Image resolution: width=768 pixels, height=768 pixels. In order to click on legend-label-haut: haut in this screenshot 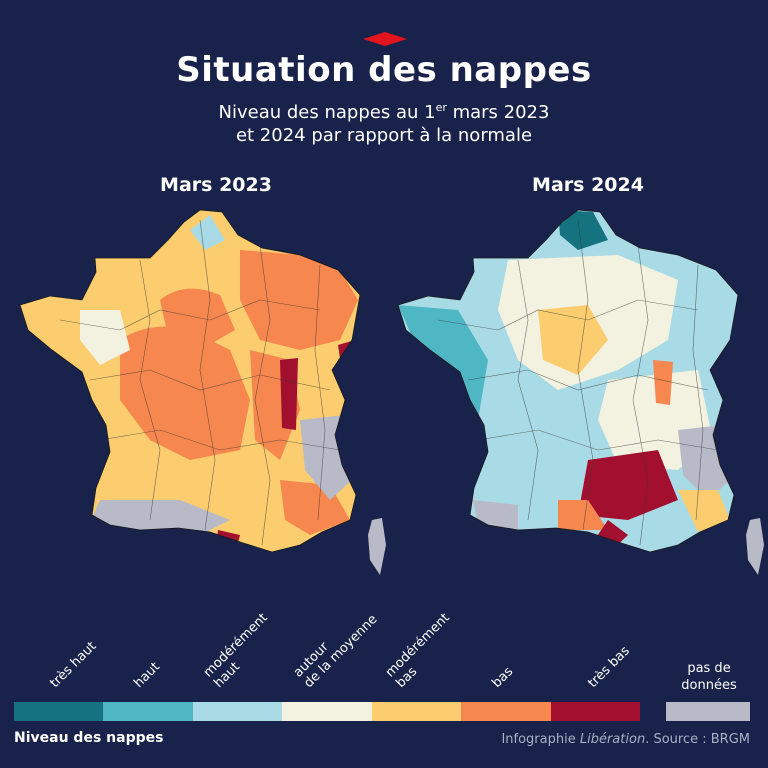, I will do `click(147, 675)`.